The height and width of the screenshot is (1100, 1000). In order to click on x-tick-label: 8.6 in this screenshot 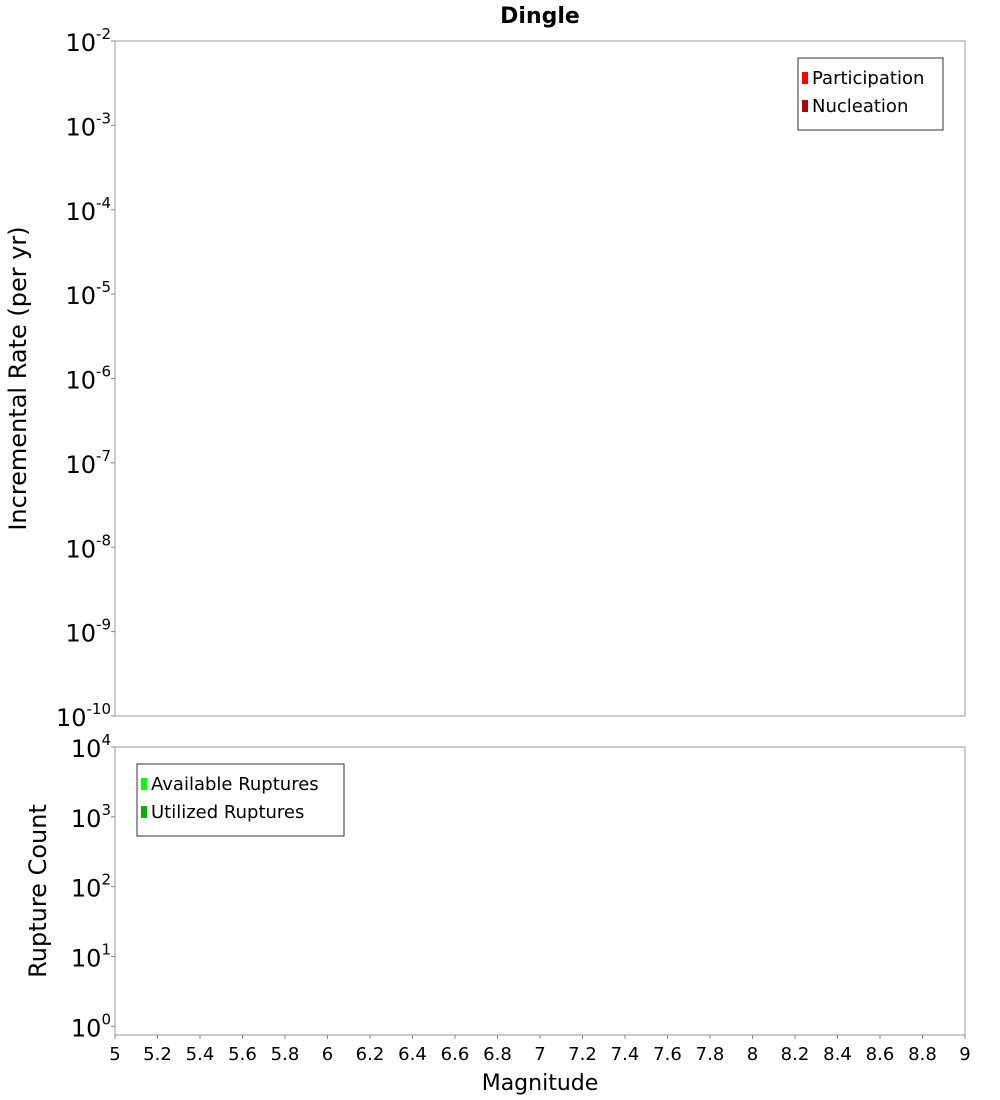, I will do `click(880, 1054)`.